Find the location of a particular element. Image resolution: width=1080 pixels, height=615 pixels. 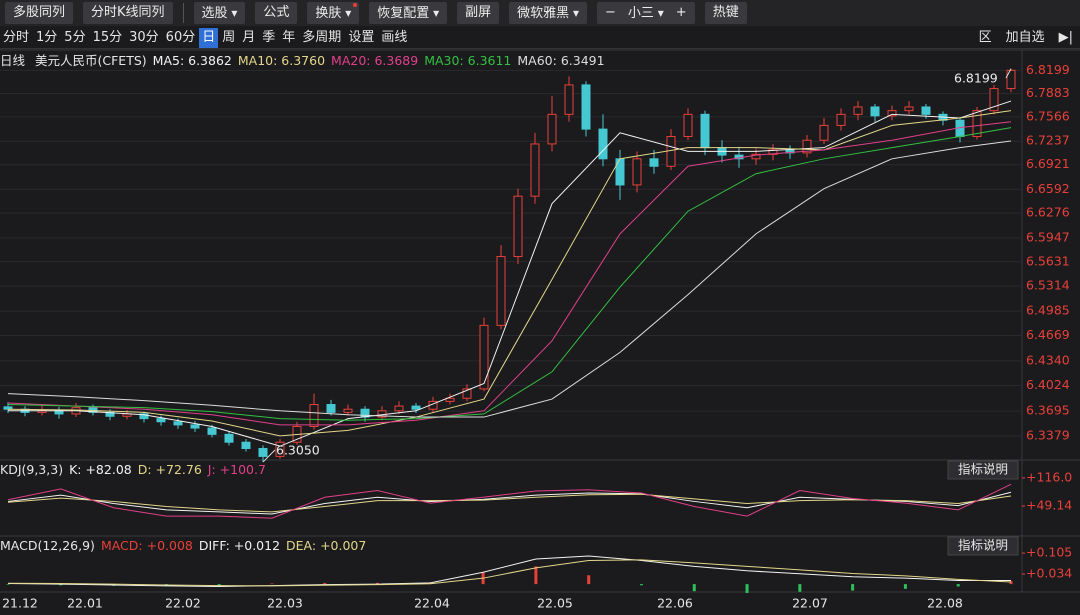

y-tick-label: 6.4985 is located at coordinates (1048, 310).